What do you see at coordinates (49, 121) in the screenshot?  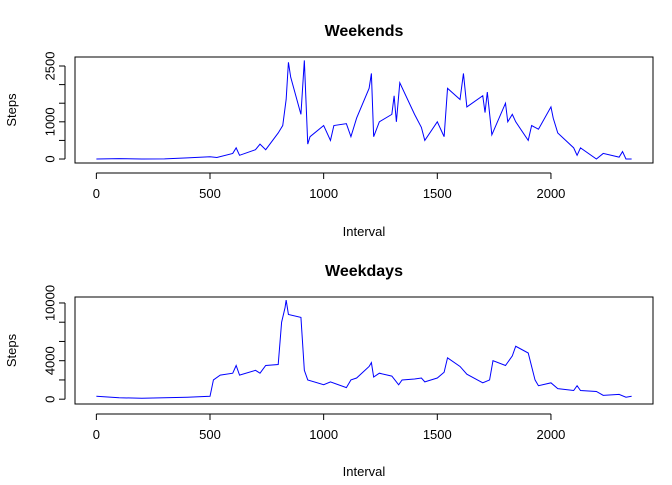 I see `y-tick-label: 1000` at bounding box center [49, 121].